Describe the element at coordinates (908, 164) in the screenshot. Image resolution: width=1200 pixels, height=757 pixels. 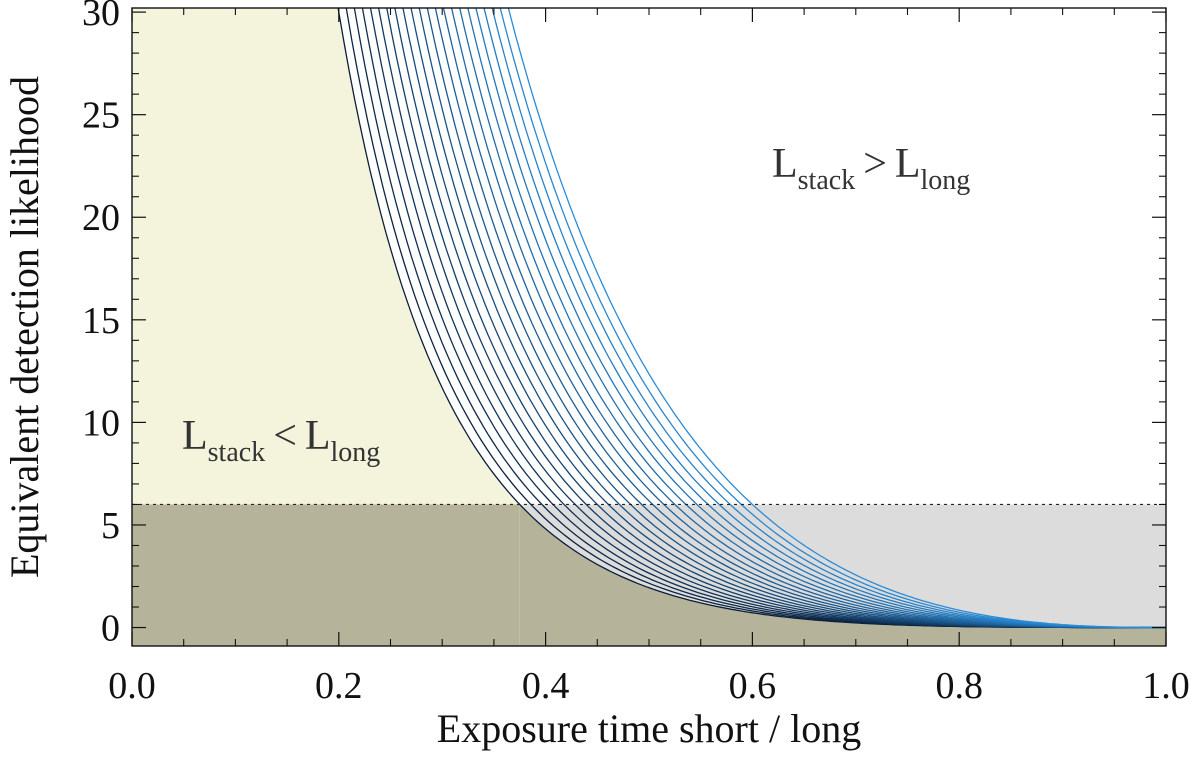
I see `annot-right-base2: L` at that location.